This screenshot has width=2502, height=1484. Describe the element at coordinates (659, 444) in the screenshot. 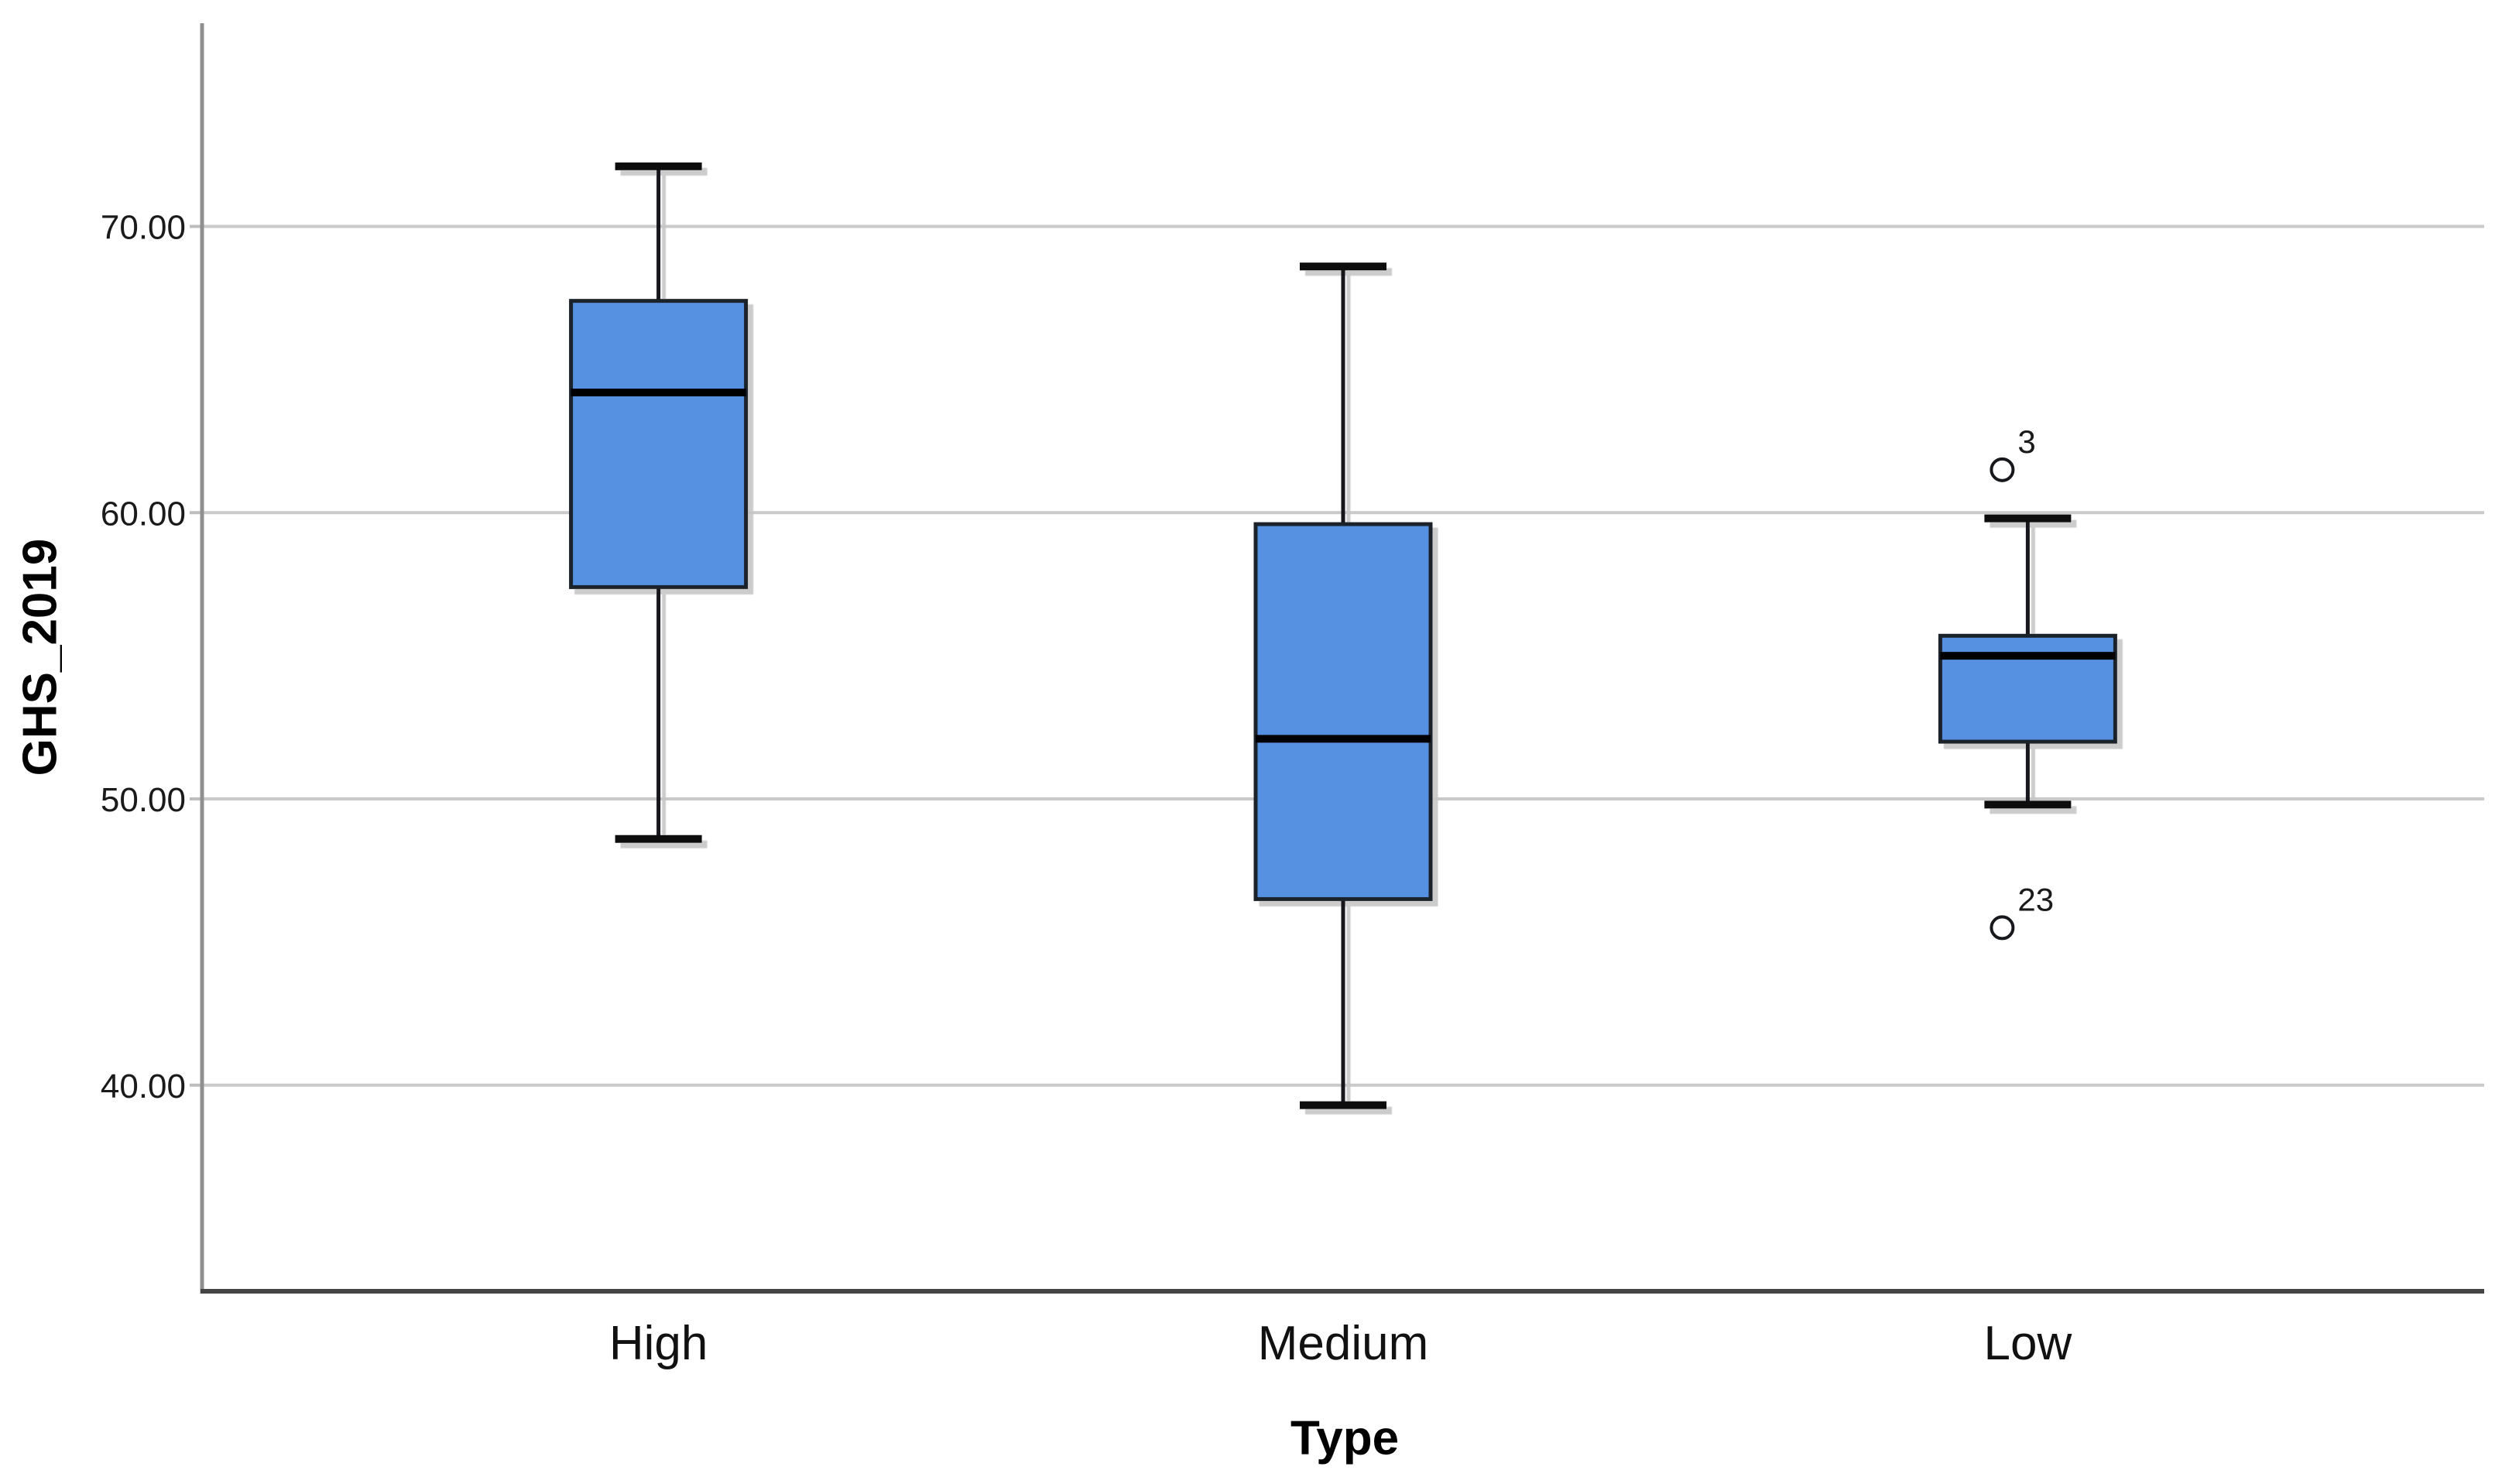

I see `iqr-box-high` at that location.